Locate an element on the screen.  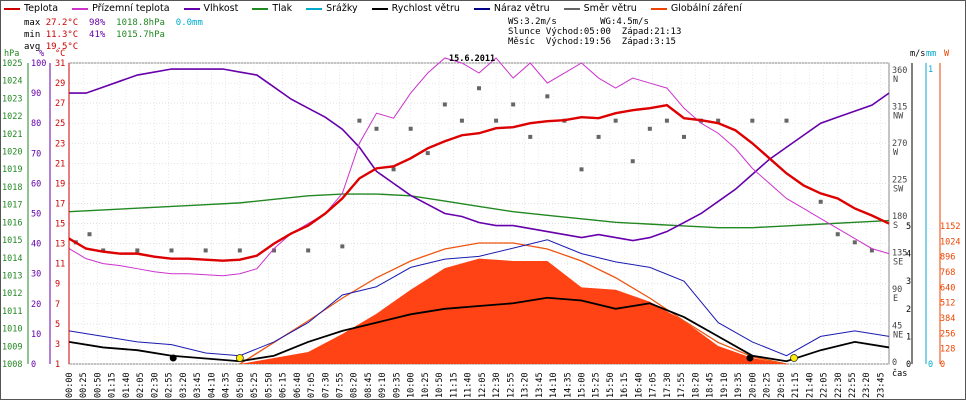
tick-label: 1024 is located at coordinates (950, 242).